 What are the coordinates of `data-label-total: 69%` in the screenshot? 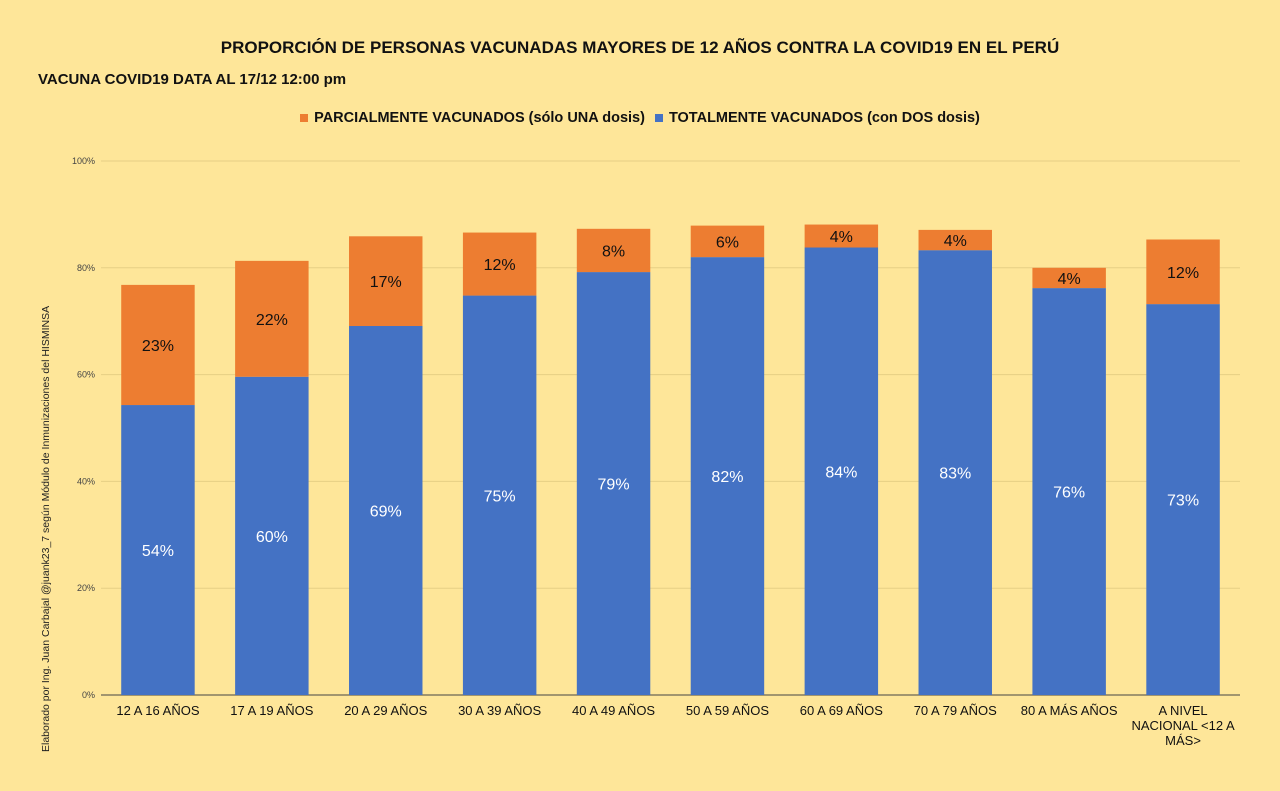 It's located at (386, 512).